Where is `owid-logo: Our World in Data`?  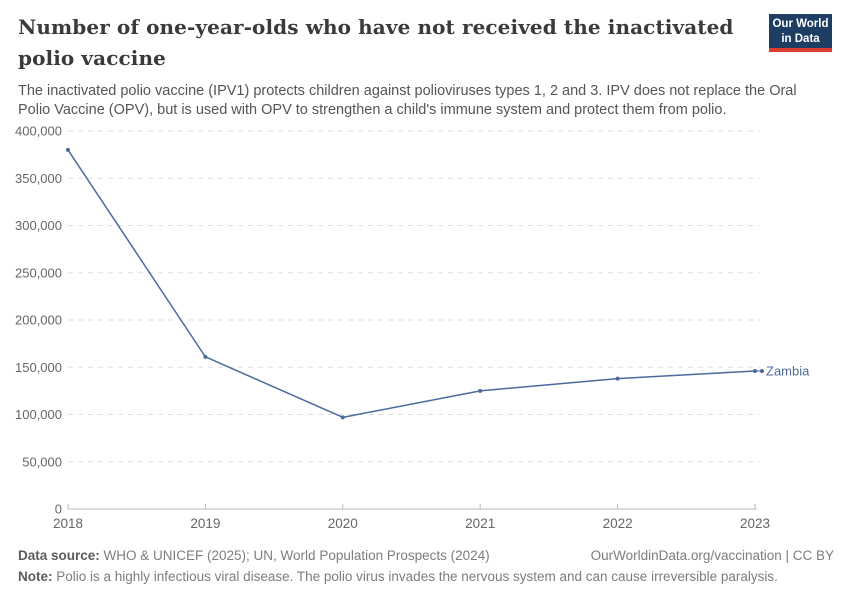
owid-logo: Our World in Data is located at coordinates (800, 33).